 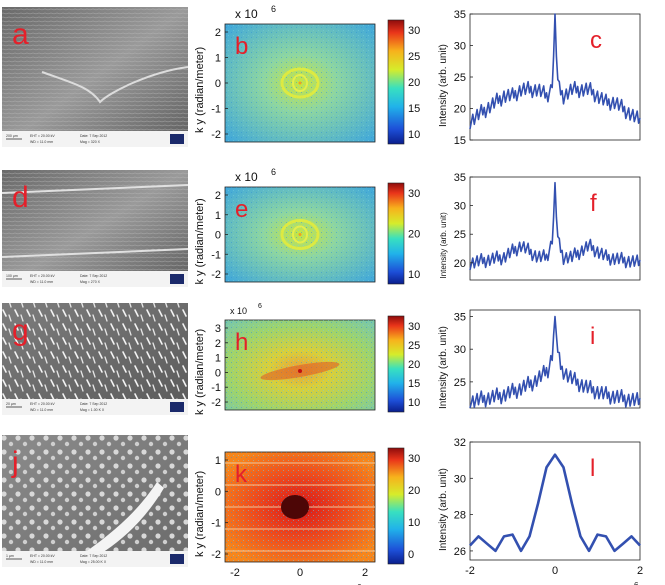 I want to click on panel-letter: k, so click(x=241, y=474).